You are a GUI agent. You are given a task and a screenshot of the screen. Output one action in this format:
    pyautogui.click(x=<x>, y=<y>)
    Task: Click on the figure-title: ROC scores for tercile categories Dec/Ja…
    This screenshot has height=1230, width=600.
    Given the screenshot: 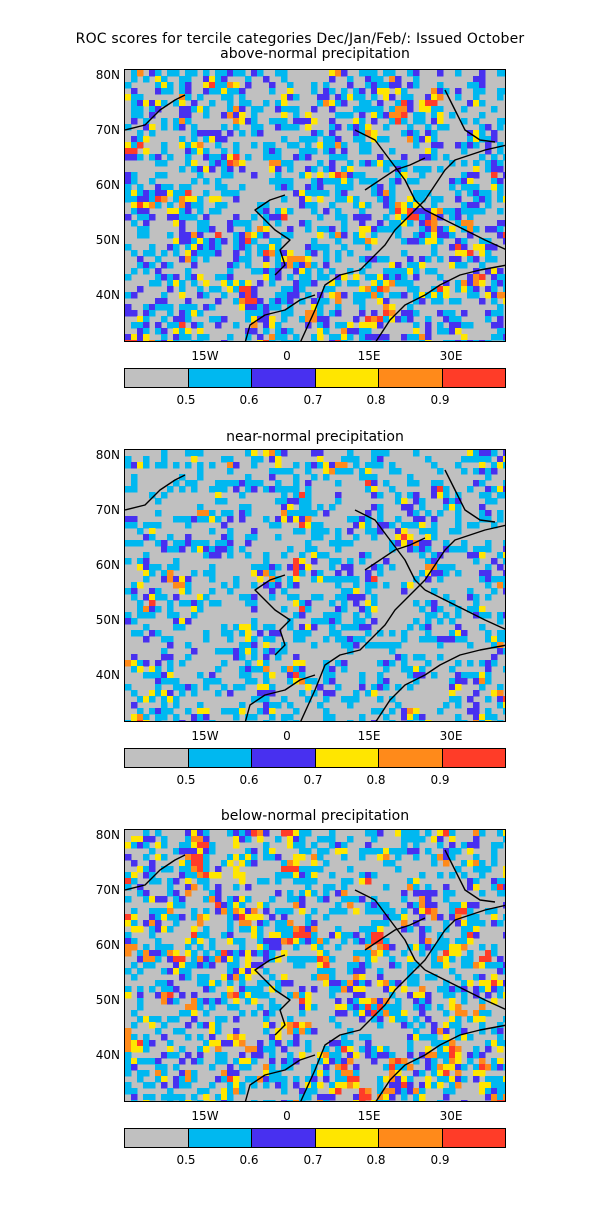 What is the action you would take?
    pyautogui.click(x=300, y=39)
    